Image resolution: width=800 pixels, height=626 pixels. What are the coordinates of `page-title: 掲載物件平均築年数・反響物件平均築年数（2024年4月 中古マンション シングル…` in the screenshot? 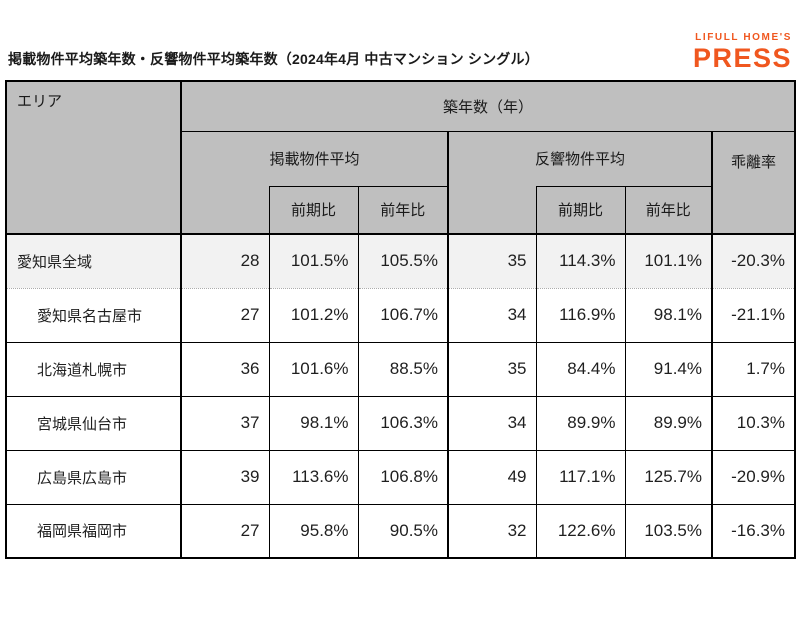 It's located at (273, 59).